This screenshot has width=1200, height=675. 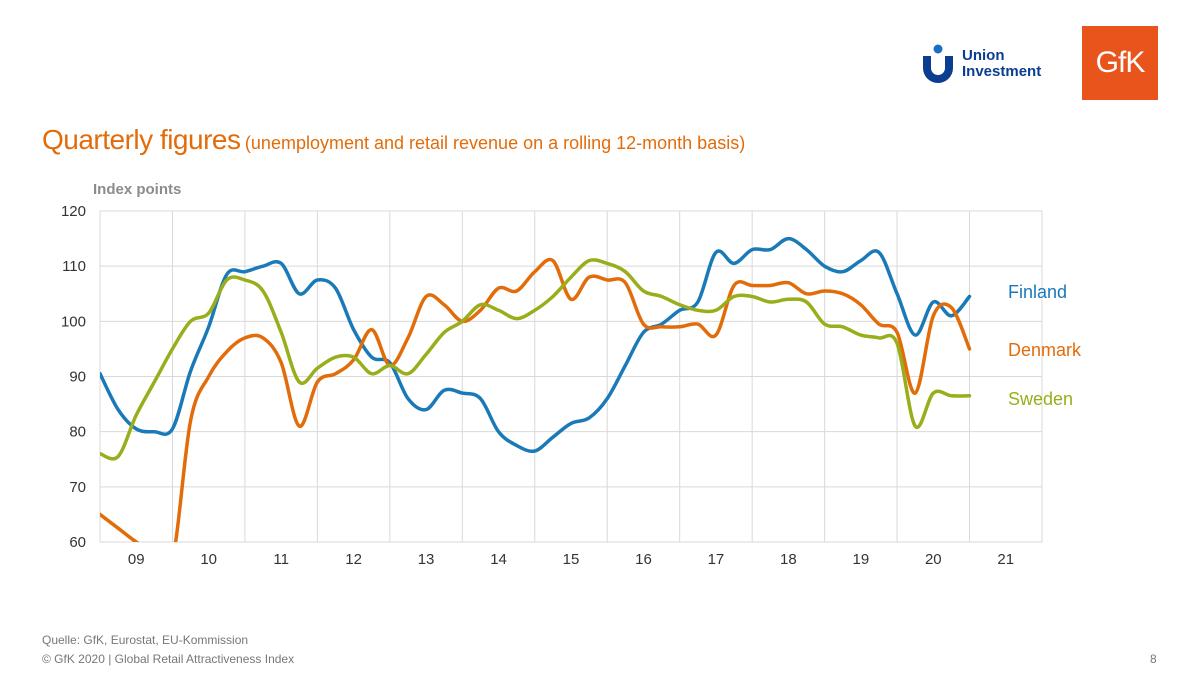 I want to click on series-label-finland: Finland, so click(x=1037, y=292).